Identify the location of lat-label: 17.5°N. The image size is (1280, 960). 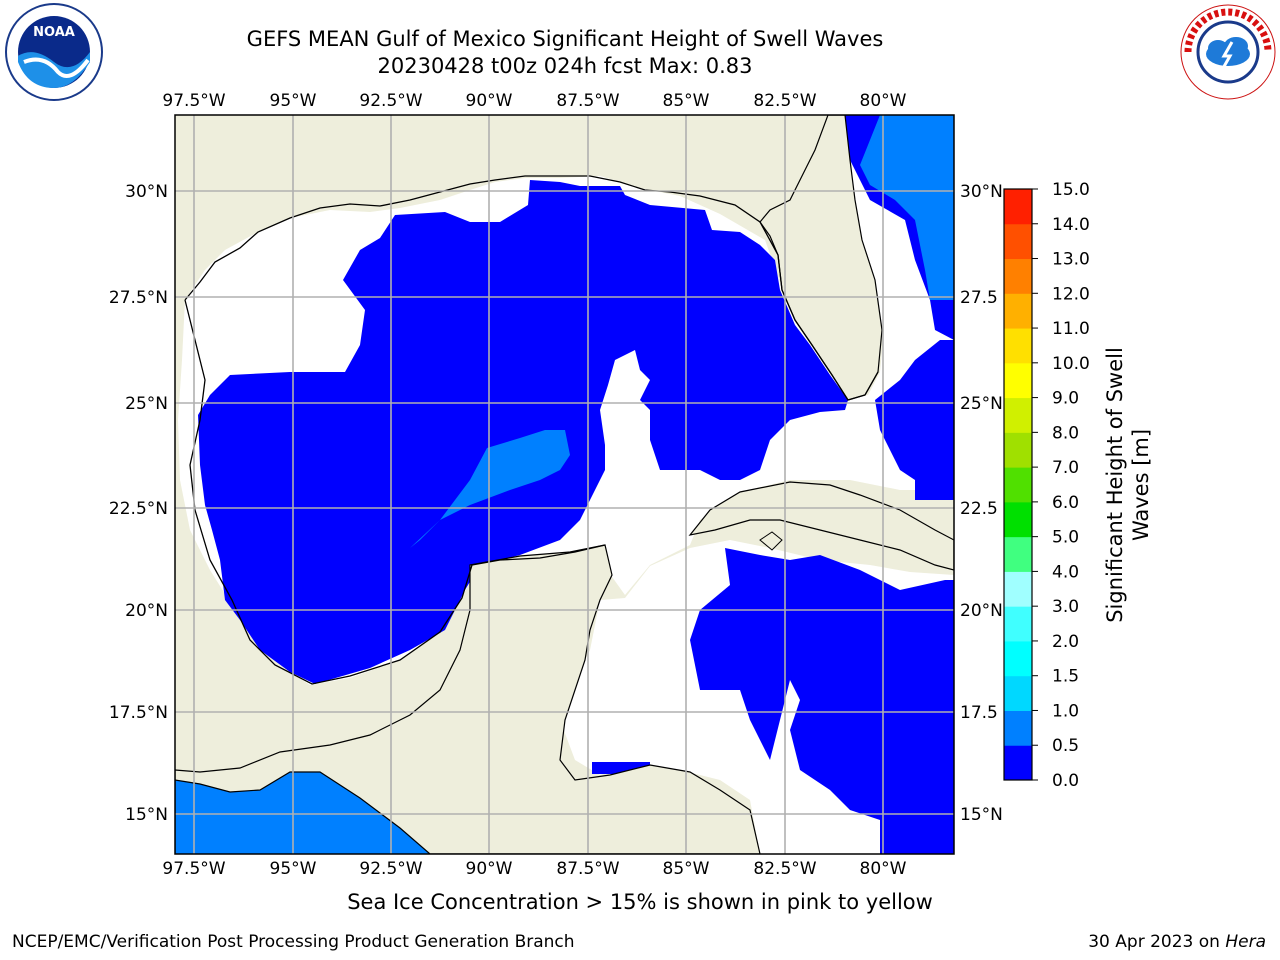
(138, 713).